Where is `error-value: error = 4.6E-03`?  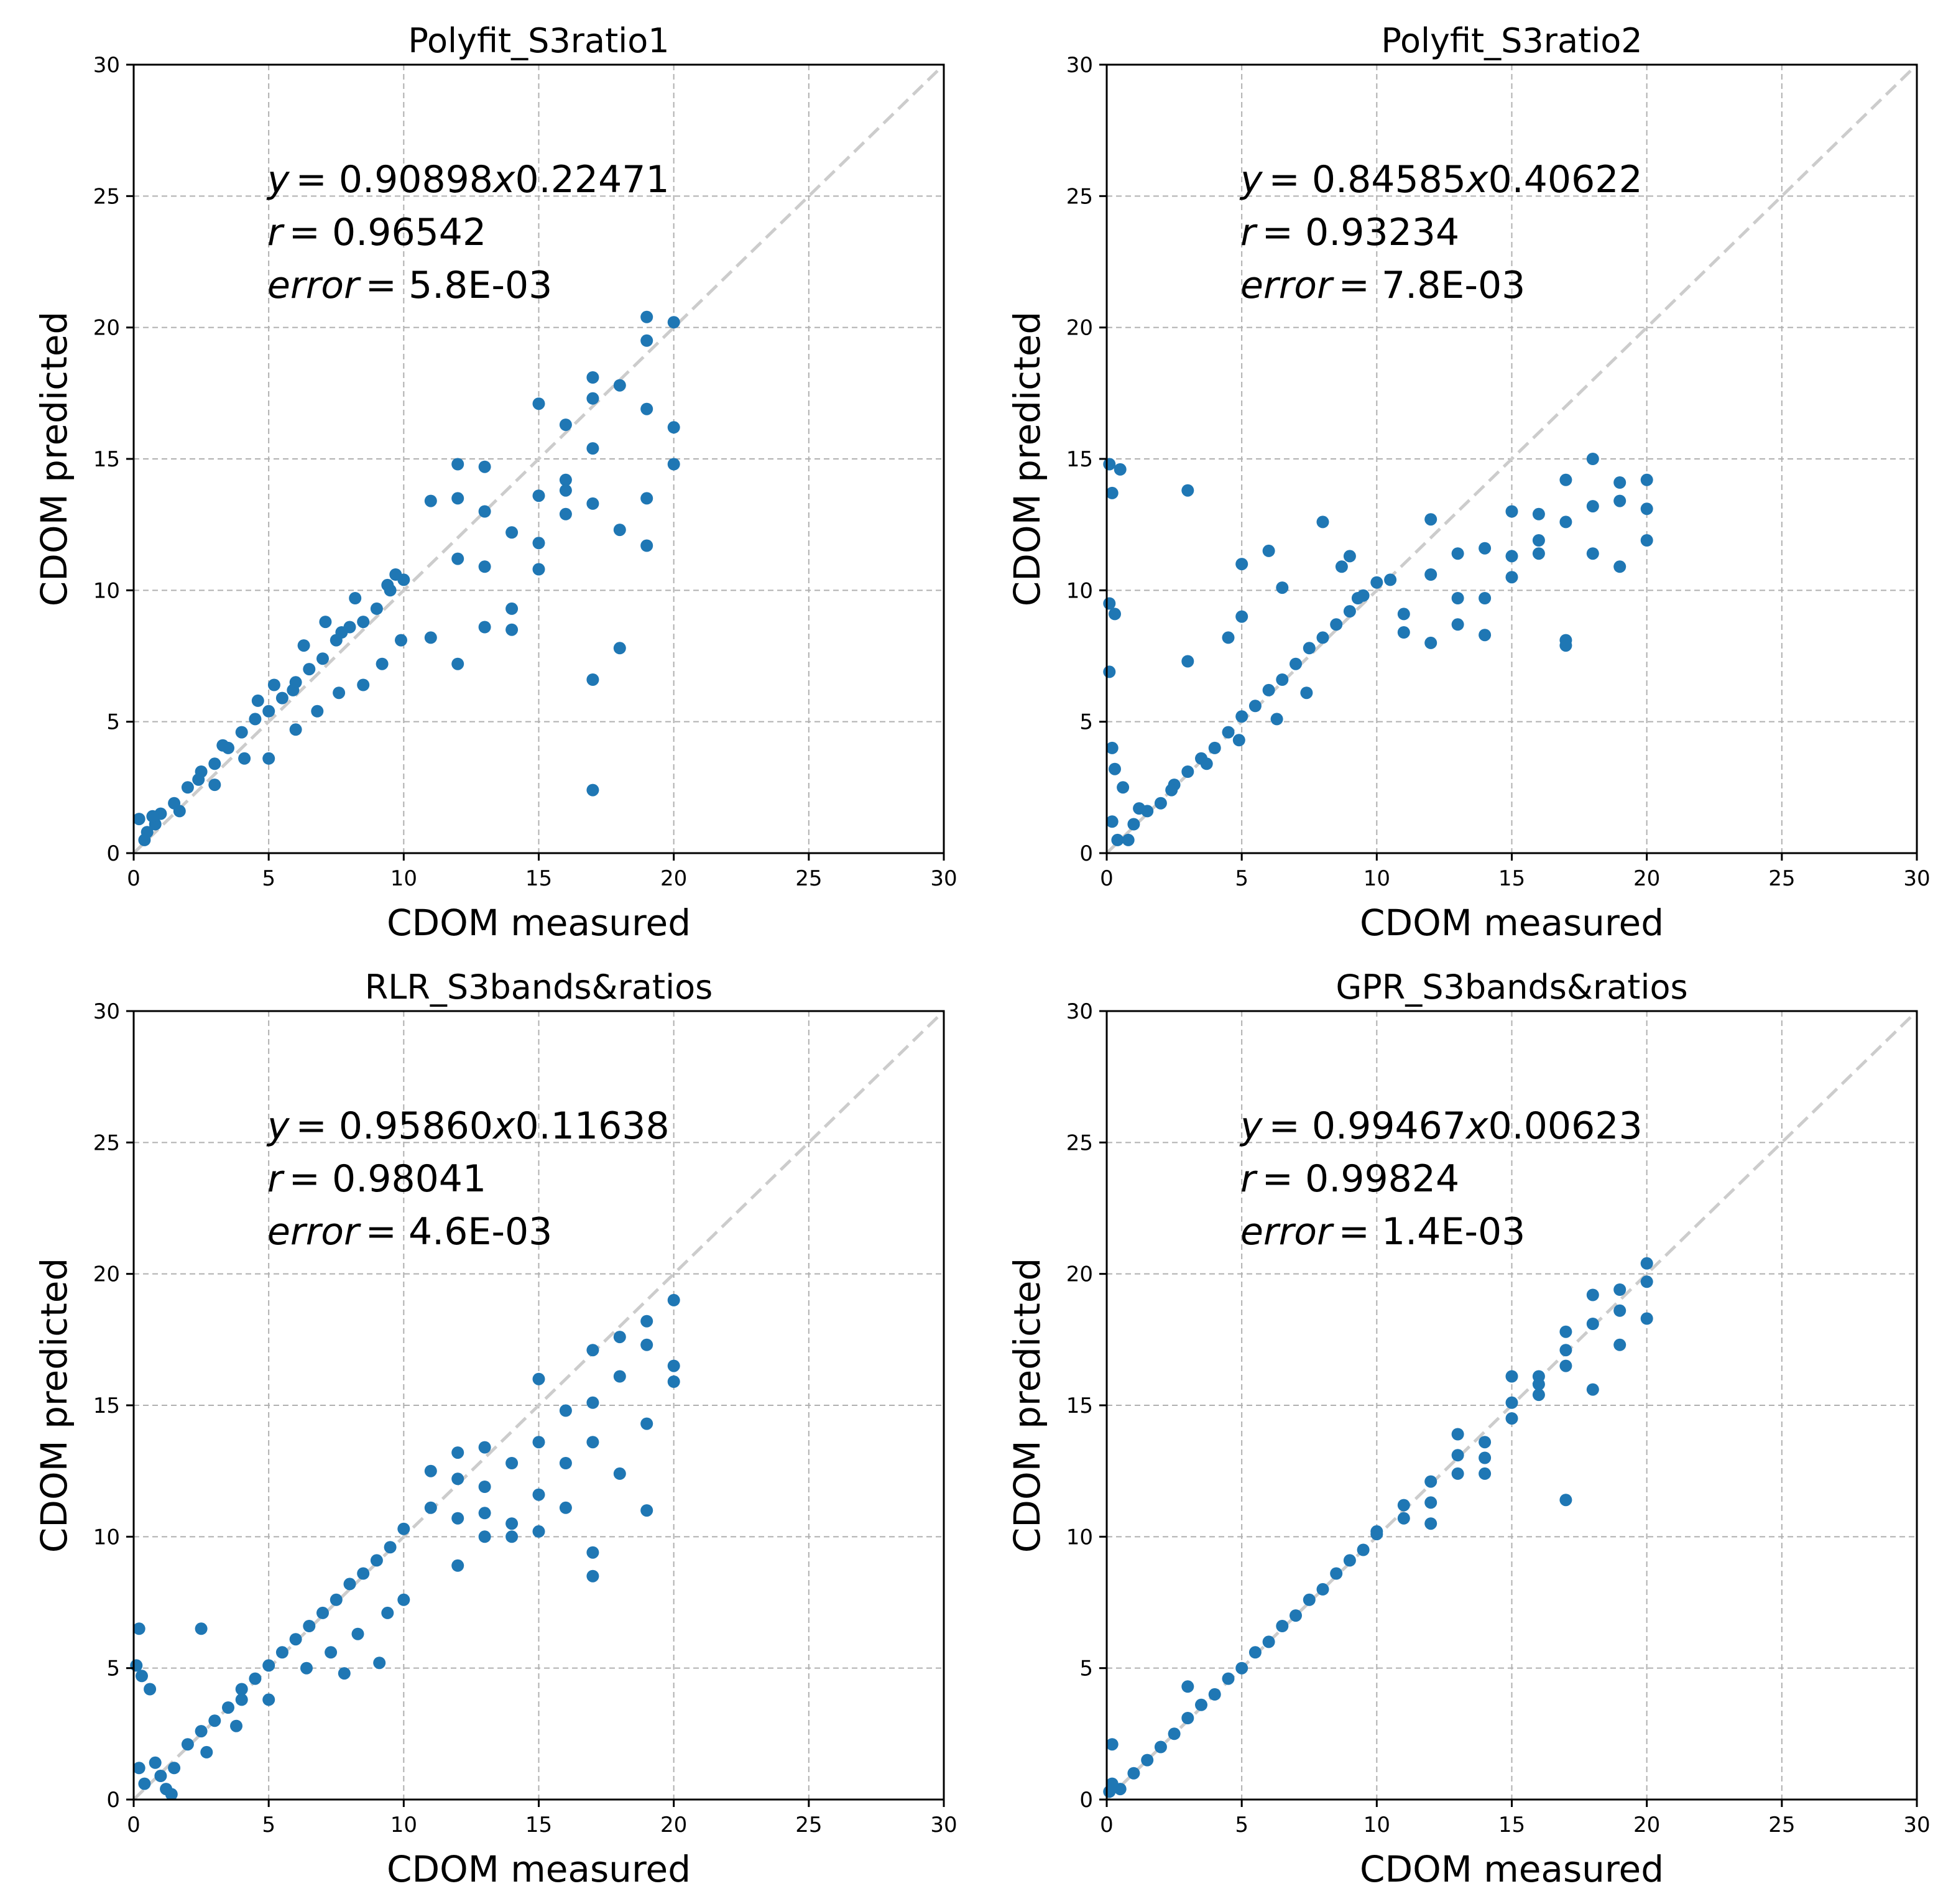 error-value: error = 4.6E-03 is located at coordinates (409, 1232).